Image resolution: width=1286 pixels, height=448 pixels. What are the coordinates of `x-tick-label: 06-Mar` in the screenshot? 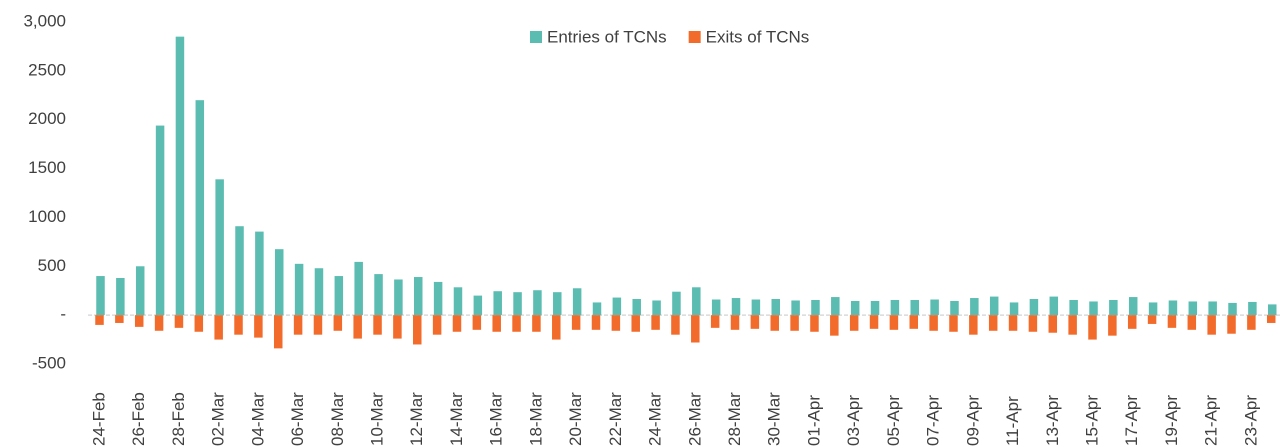 It's located at (297, 419).